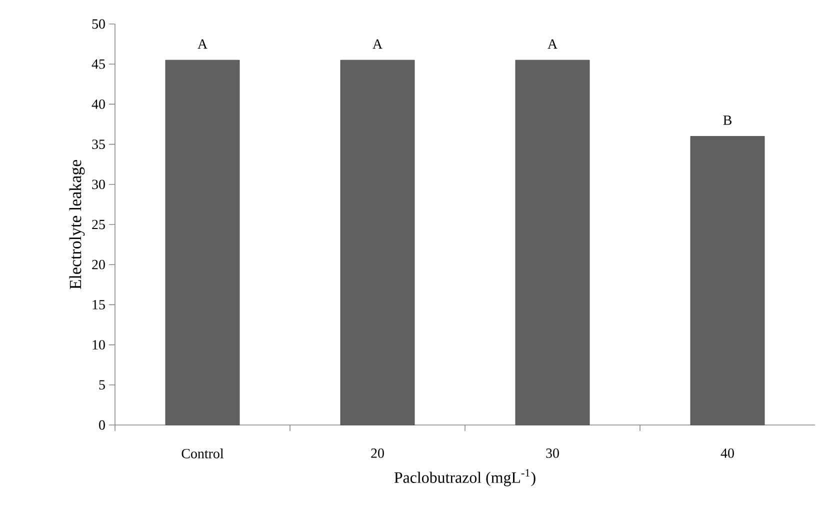 The width and height of the screenshot is (821, 521). Describe the element at coordinates (552, 453) in the screenshot. I see `x-tick-label: 30` at that location.